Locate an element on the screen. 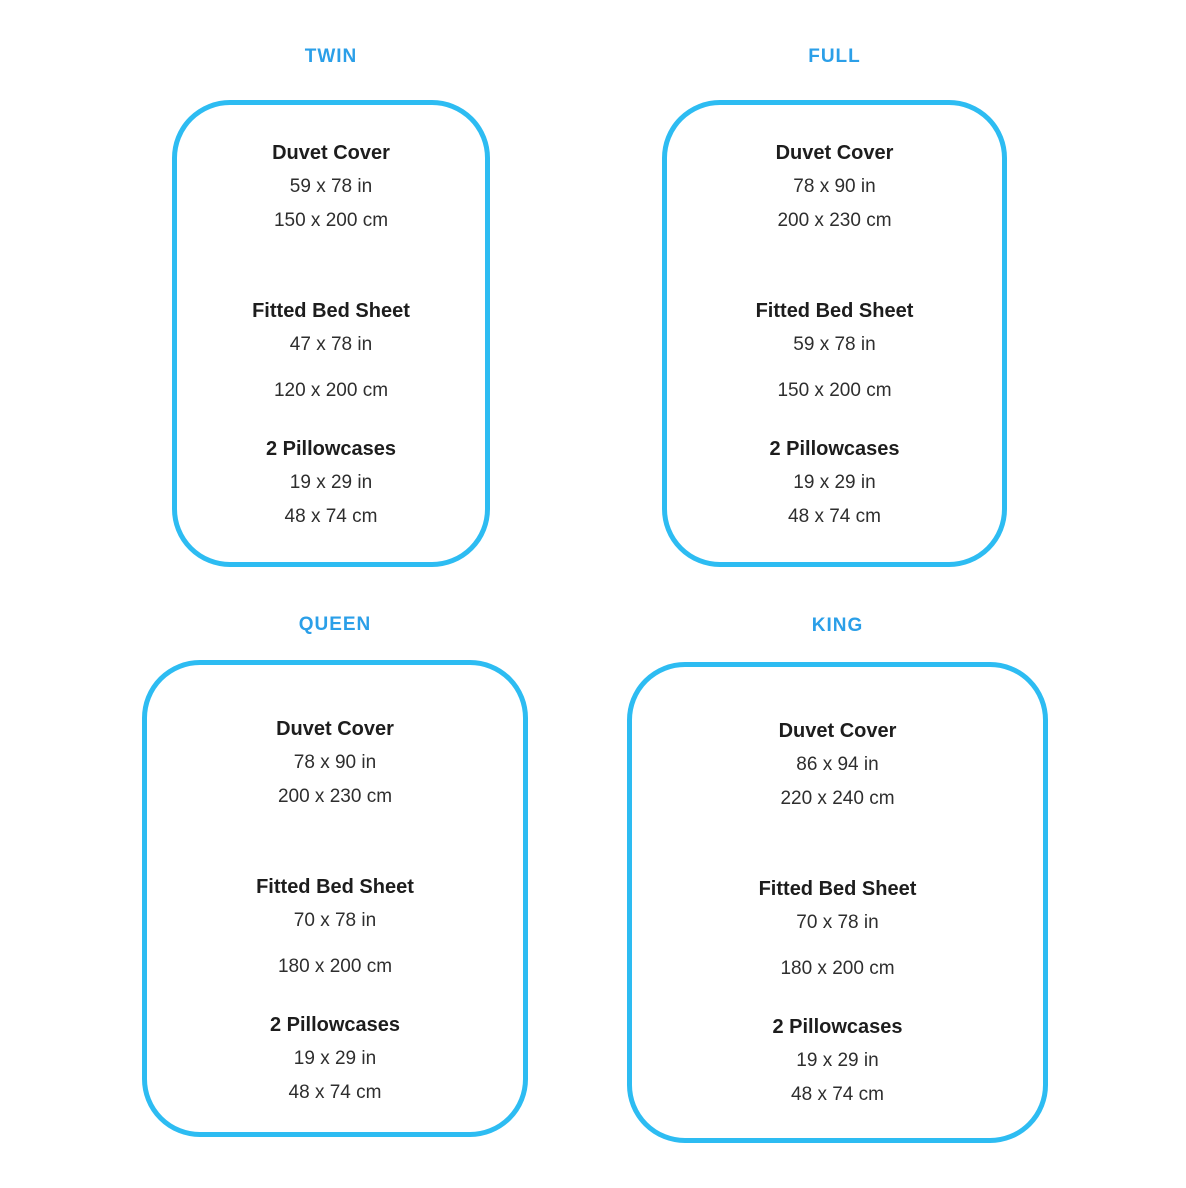 The height and width of the screenshot is (1188, 1186). twin-pillow-group: 2 Pillowcases 19 x 29 in 48 x 74 cm is located at coordinates (331, 483).